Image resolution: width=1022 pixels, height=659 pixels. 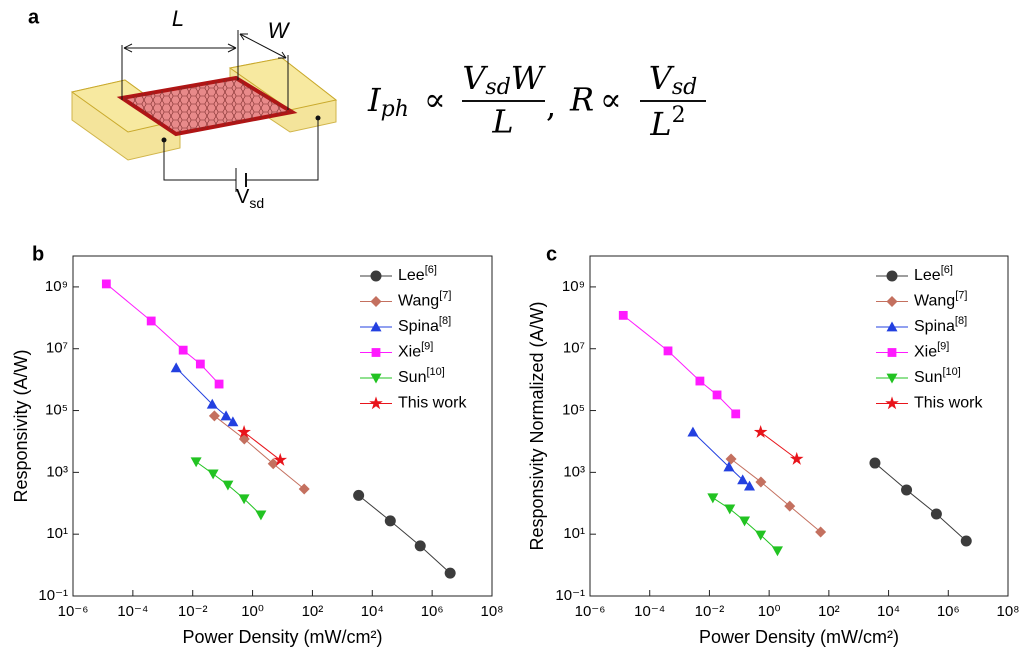 I want to click on y-axis-label: Responsivity Normalized (A/W), so click(x=537, y=425).